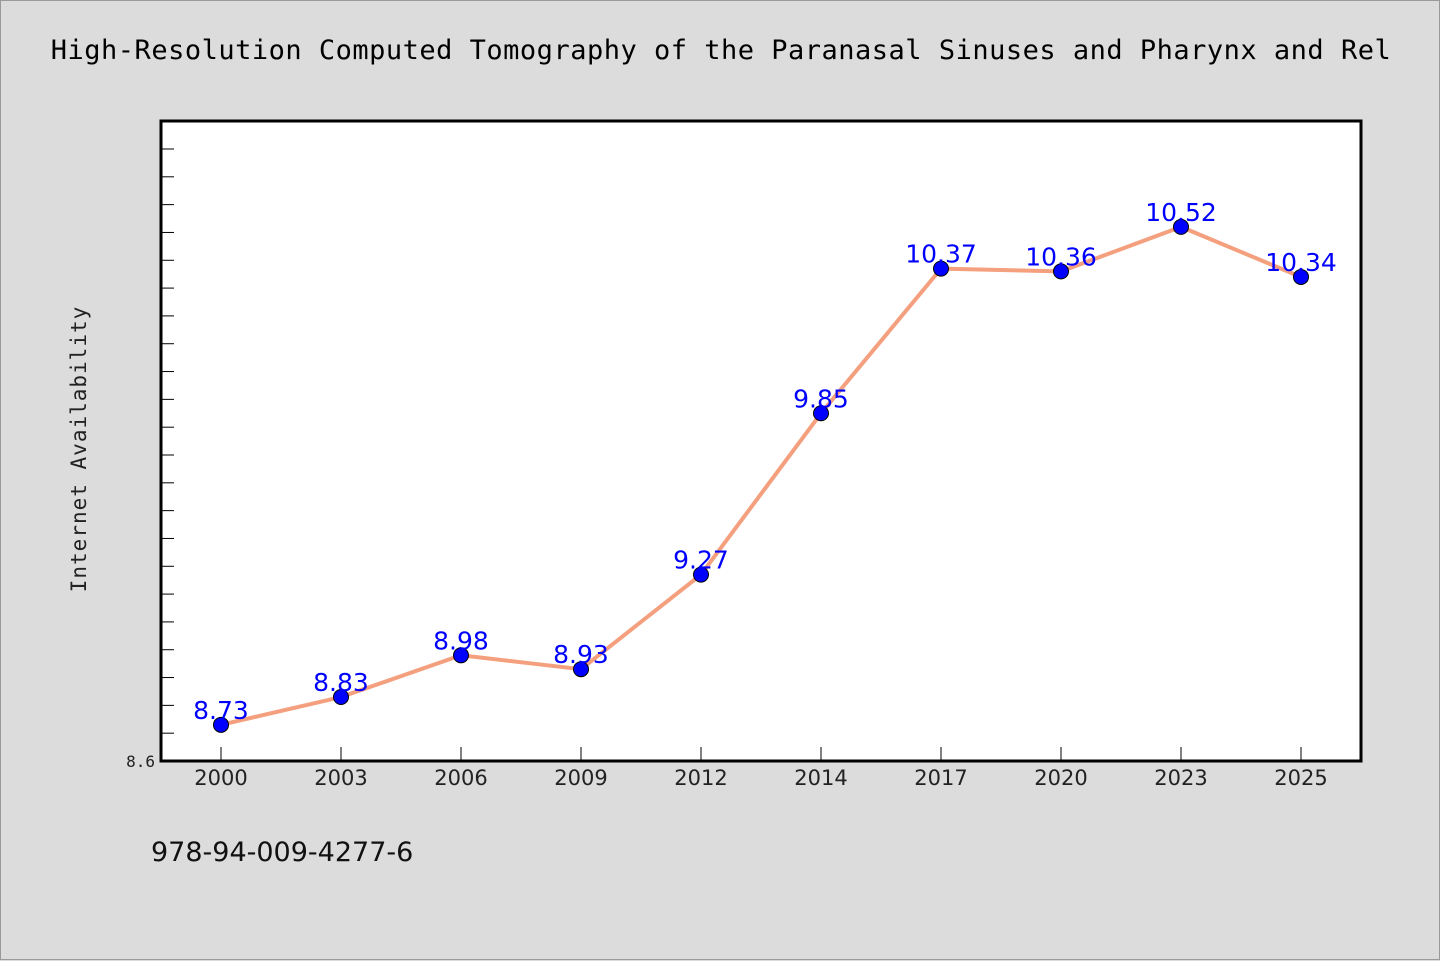 The height and width of the screenshot is (961, 1440). What do you see at coordinates (341, 682) in the screenshot?
I see `data-label: 8.83` at bounding box center [341, 682].